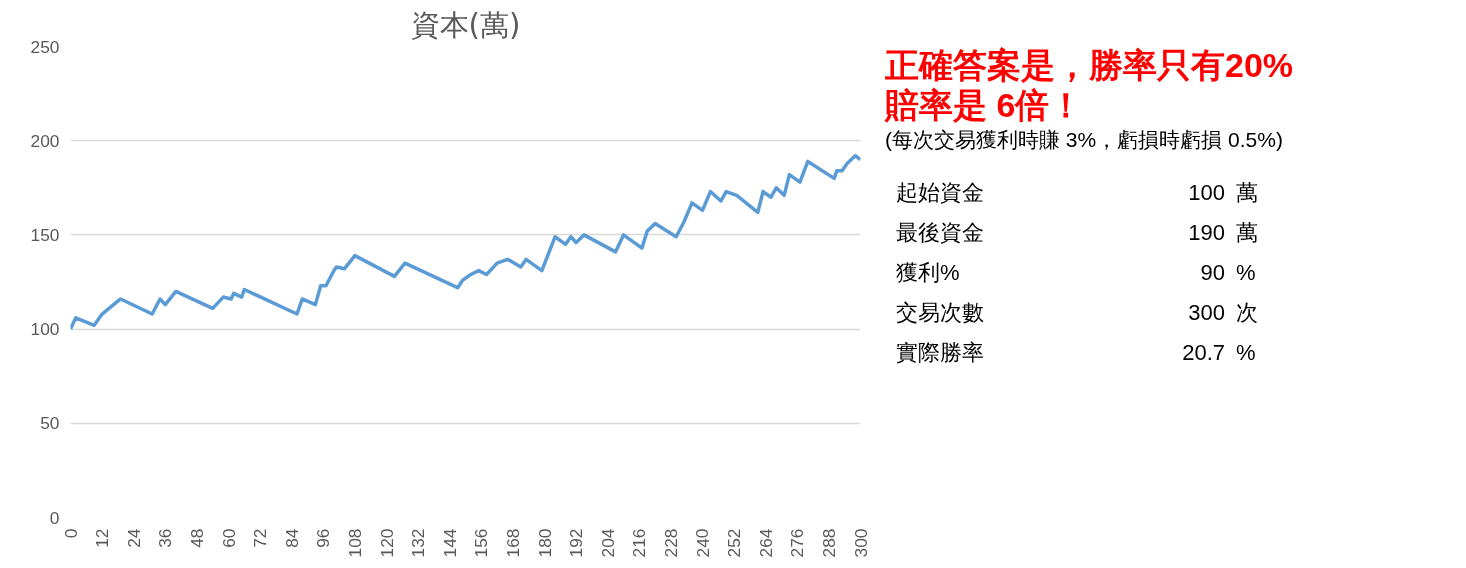 This screenshot has width=1466, height=568. What do you see at coordinates (45, 329) in the screenshot?
I see `y-tick-label: 100` at bounding box center [45, 329].